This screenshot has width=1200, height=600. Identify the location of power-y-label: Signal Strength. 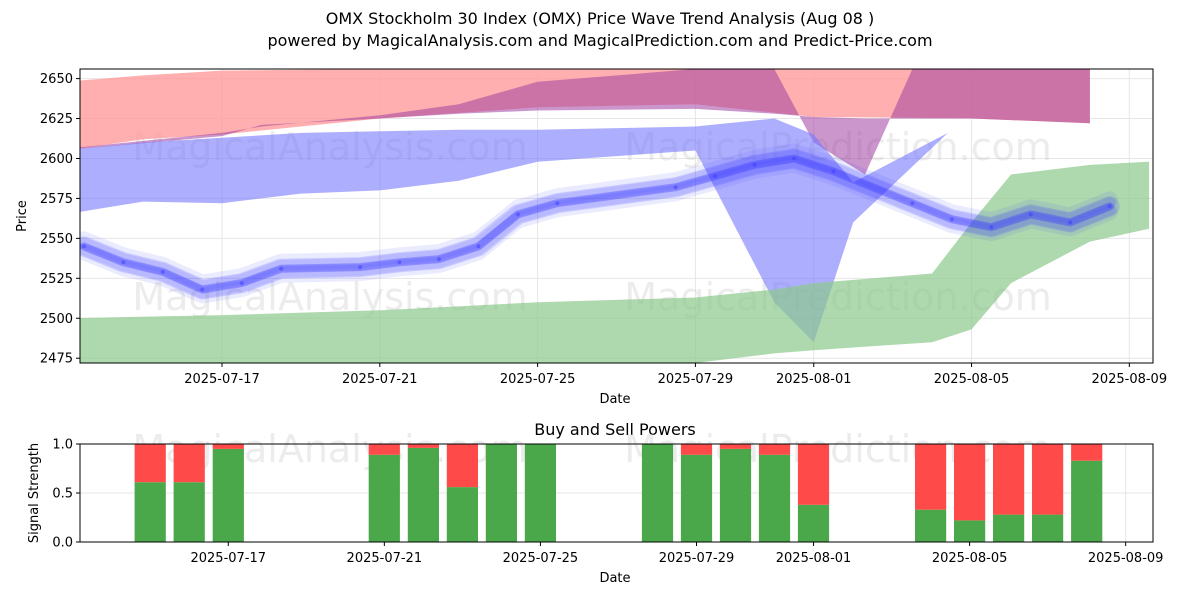
(34, 493).